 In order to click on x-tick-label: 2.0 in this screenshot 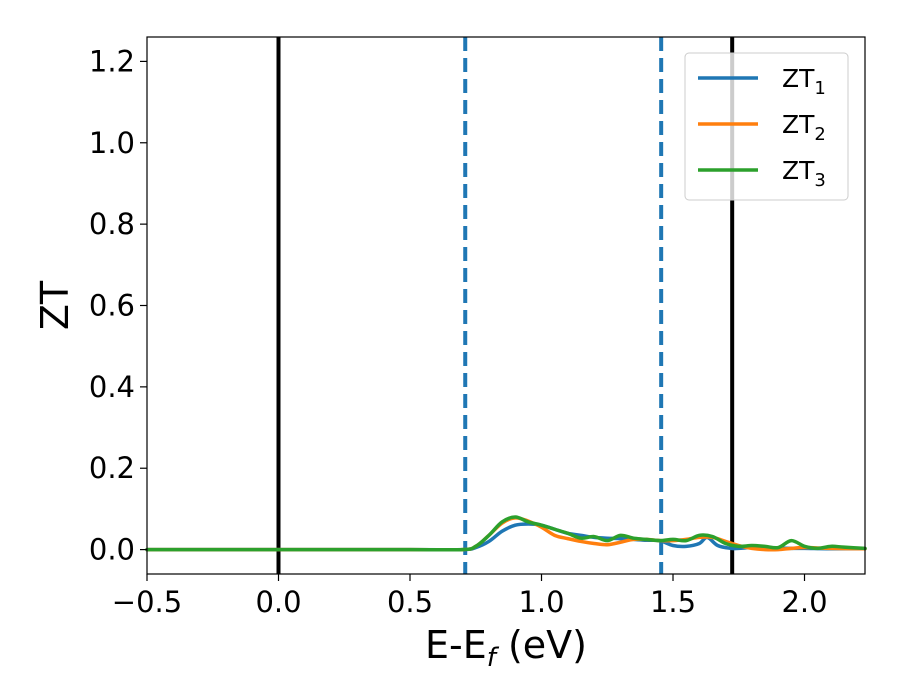, I will do `click(804, 602)`.